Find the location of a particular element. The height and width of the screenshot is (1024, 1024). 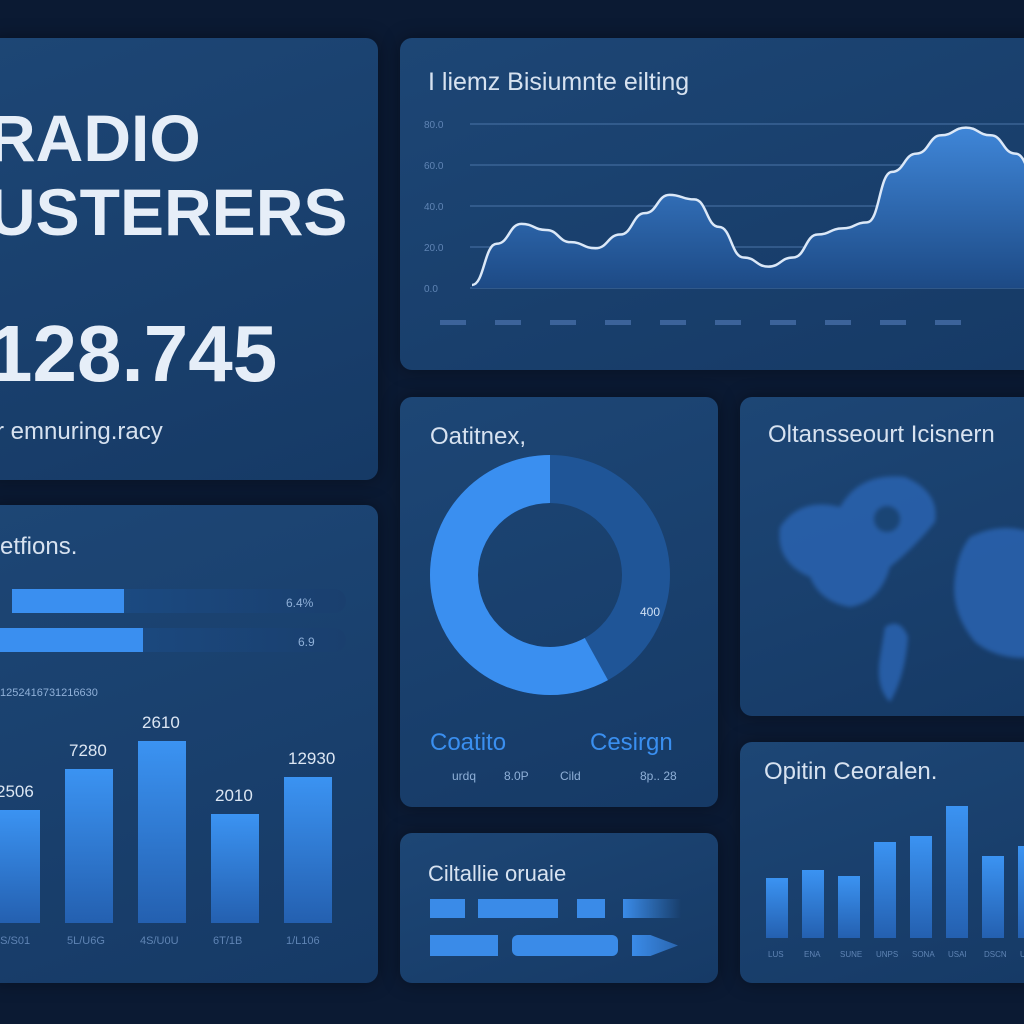

y-tick-label: 0.0 is located at coordinates (431, 289).